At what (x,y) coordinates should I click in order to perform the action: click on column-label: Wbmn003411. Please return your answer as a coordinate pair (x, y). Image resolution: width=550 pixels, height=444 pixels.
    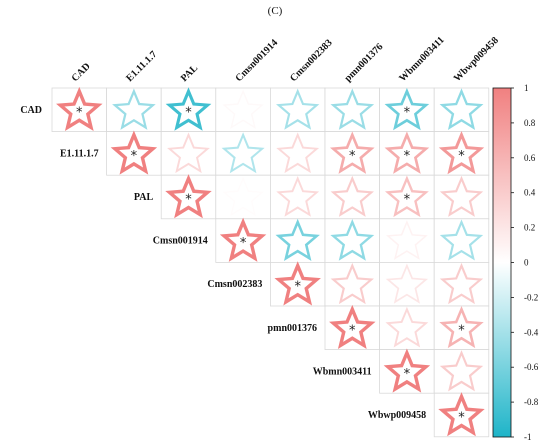
    Looking at the image, I should click on (421, 59).